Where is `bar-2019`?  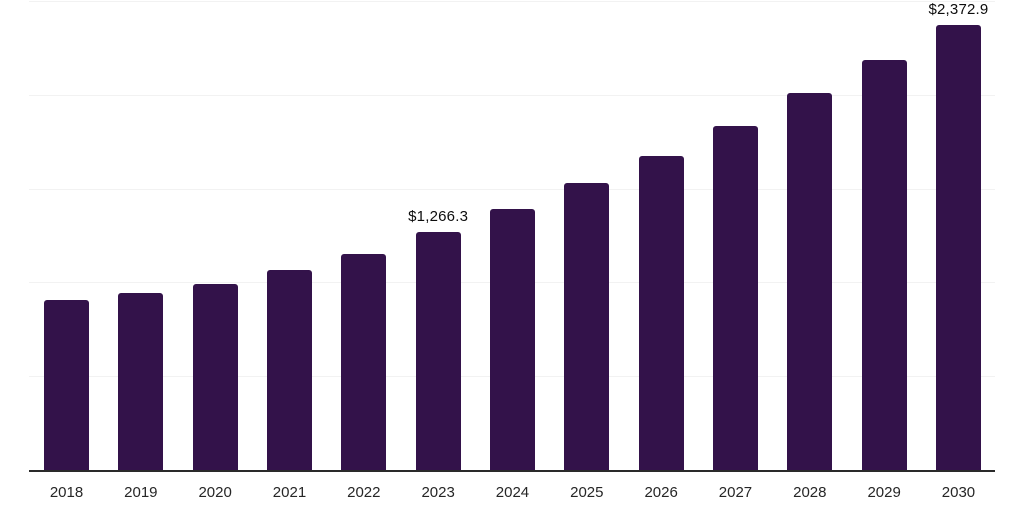 bar-2019 is located at coordinates (141, 381).